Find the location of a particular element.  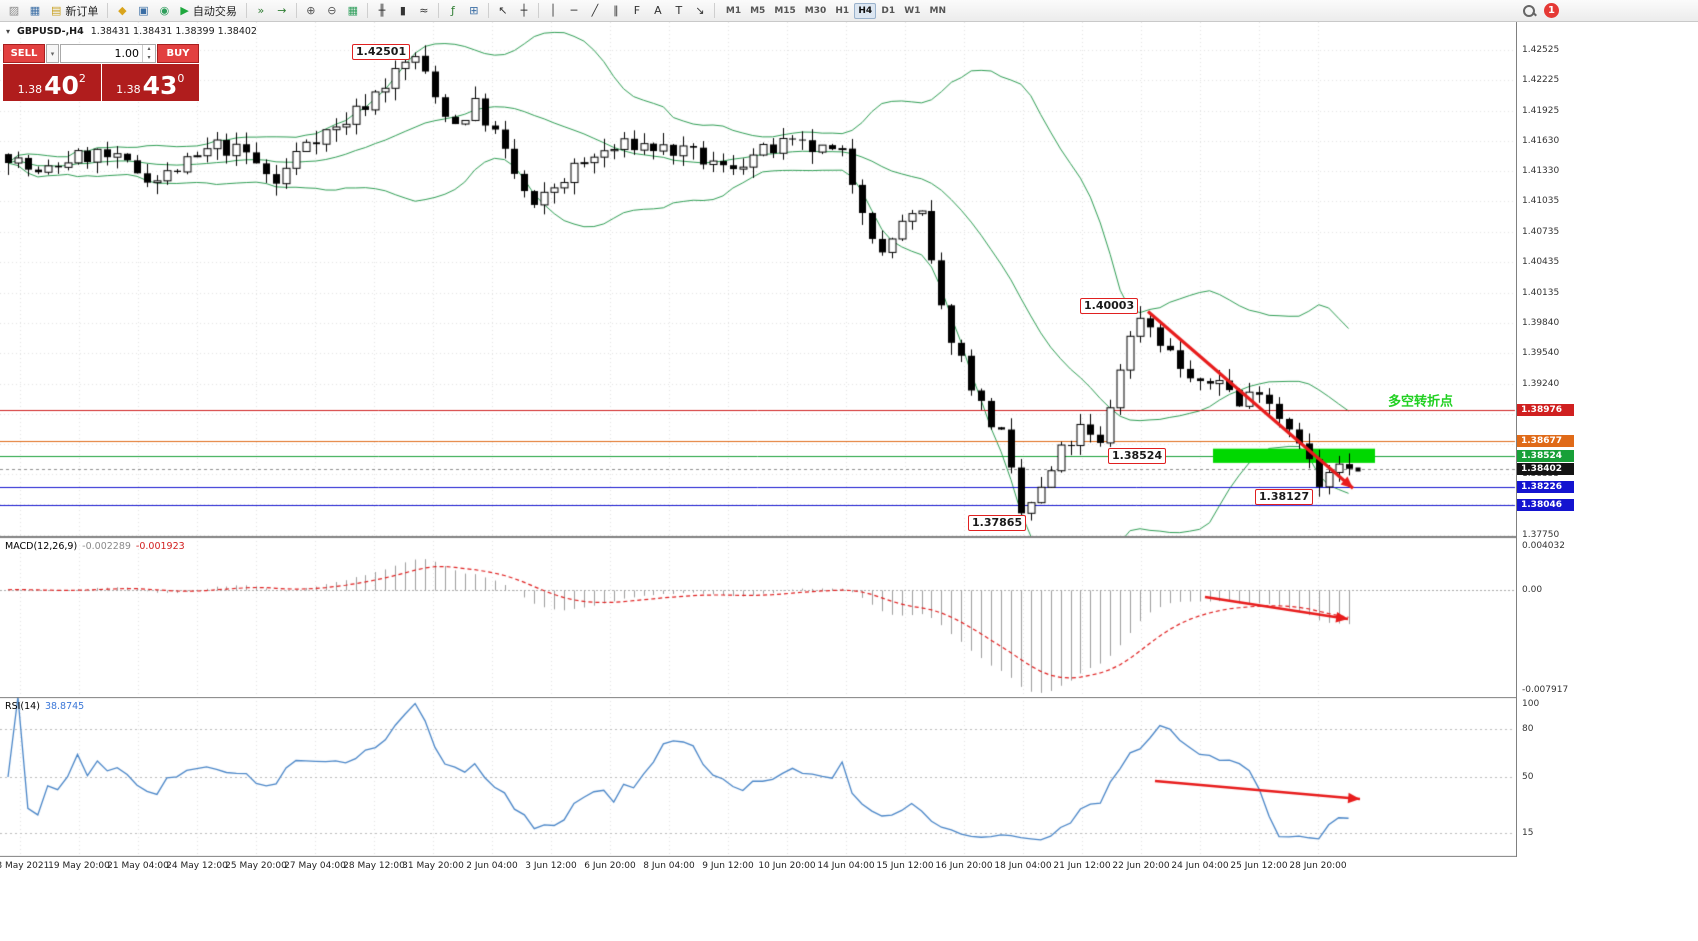

time-axis-label: 25 May 20:00 is located at coordinates (256, 866).